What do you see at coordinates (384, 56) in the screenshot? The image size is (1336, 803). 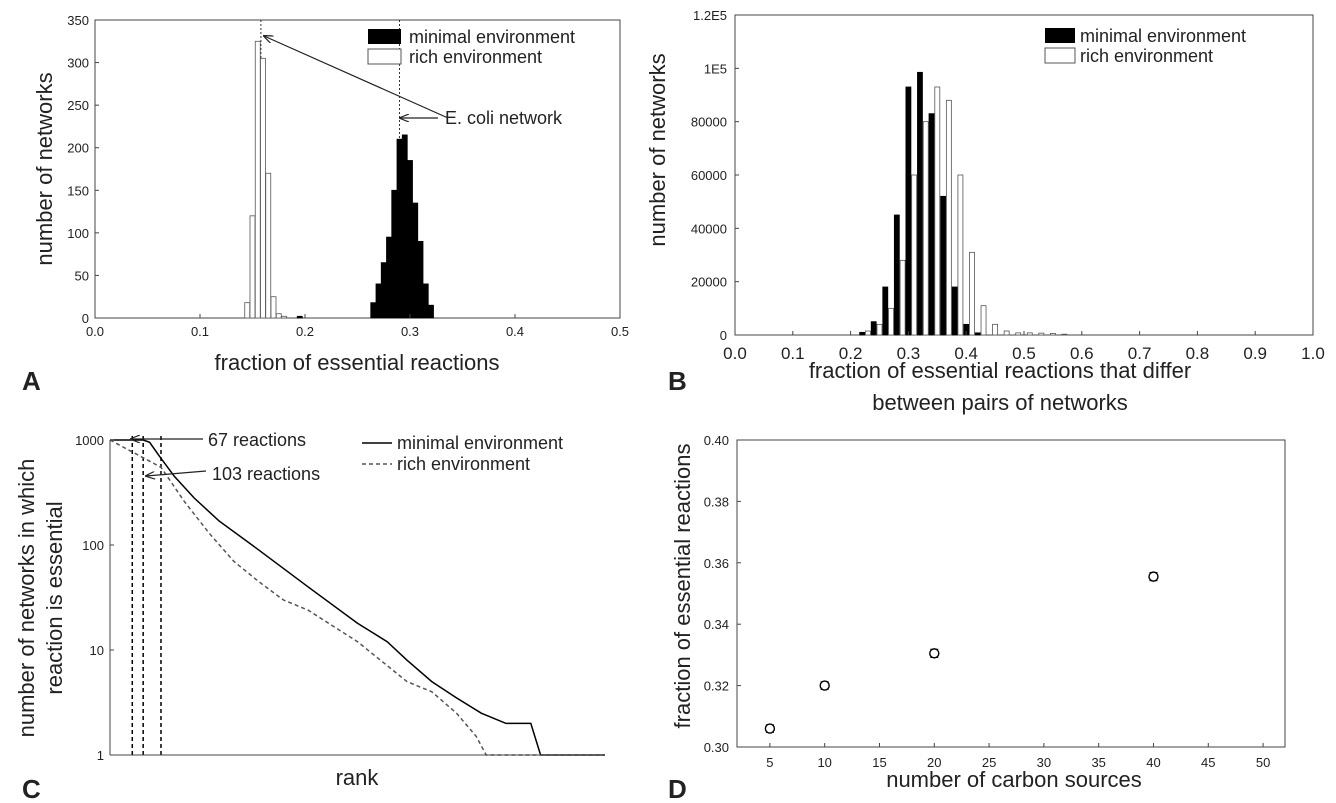 I see `panel-a-legend-swatch-rich` at bounding box center [384, 56].